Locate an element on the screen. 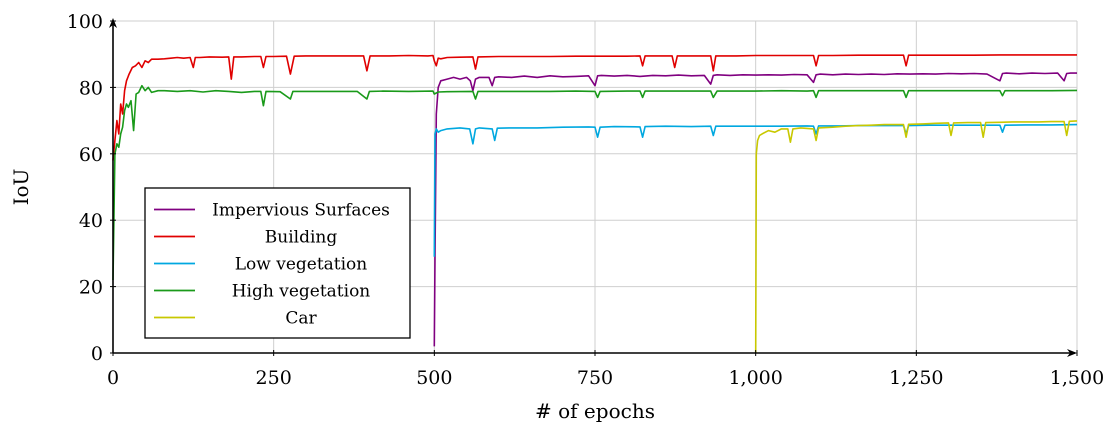 This screenshot has height=437, width=1116. legend-label: Impervious Surfaces is located at coordinates (301, 211).